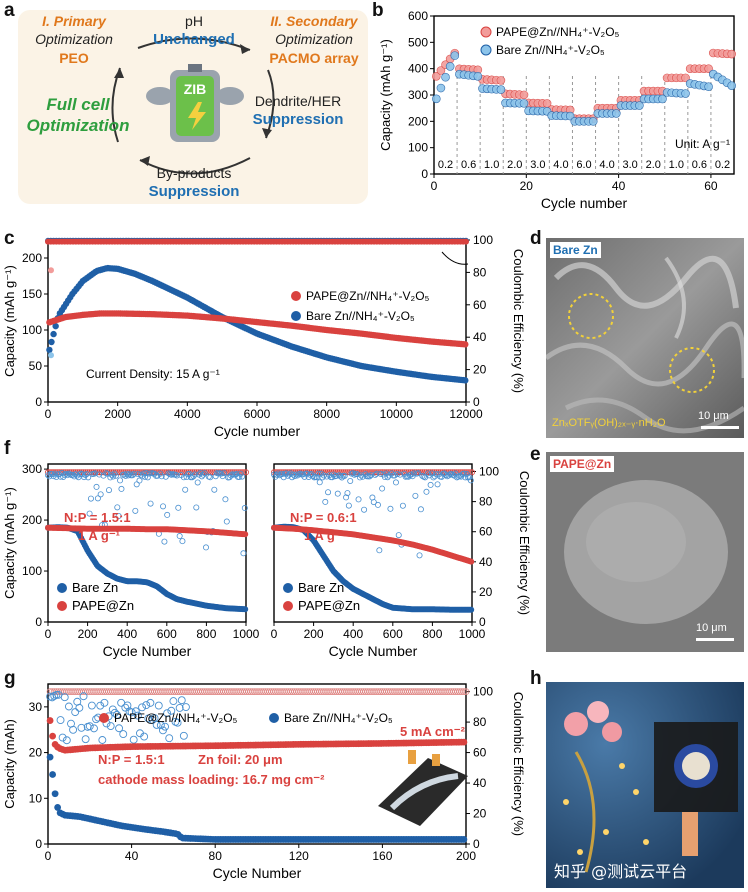 This screenshot has width=748, height=892. Describe the element at coordinates (74, 39) in the screenshot. I see `primary-sub: Optimization` at that location.